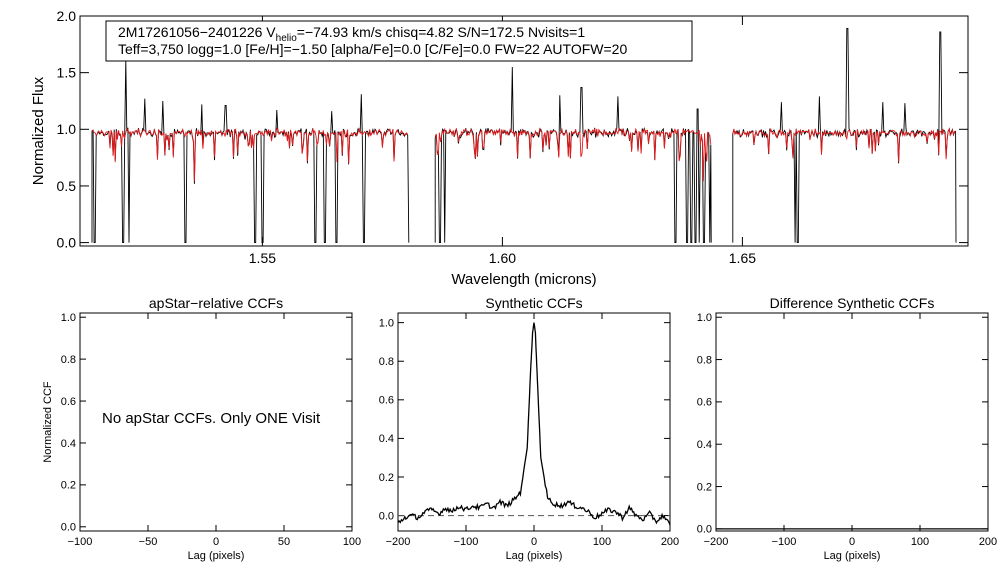 This screenshot has width=1008, height=576. Describe the element at coordinates (67, 73) in the screenshot. I see `spectrum-ytick-label: 1.5` at that location.